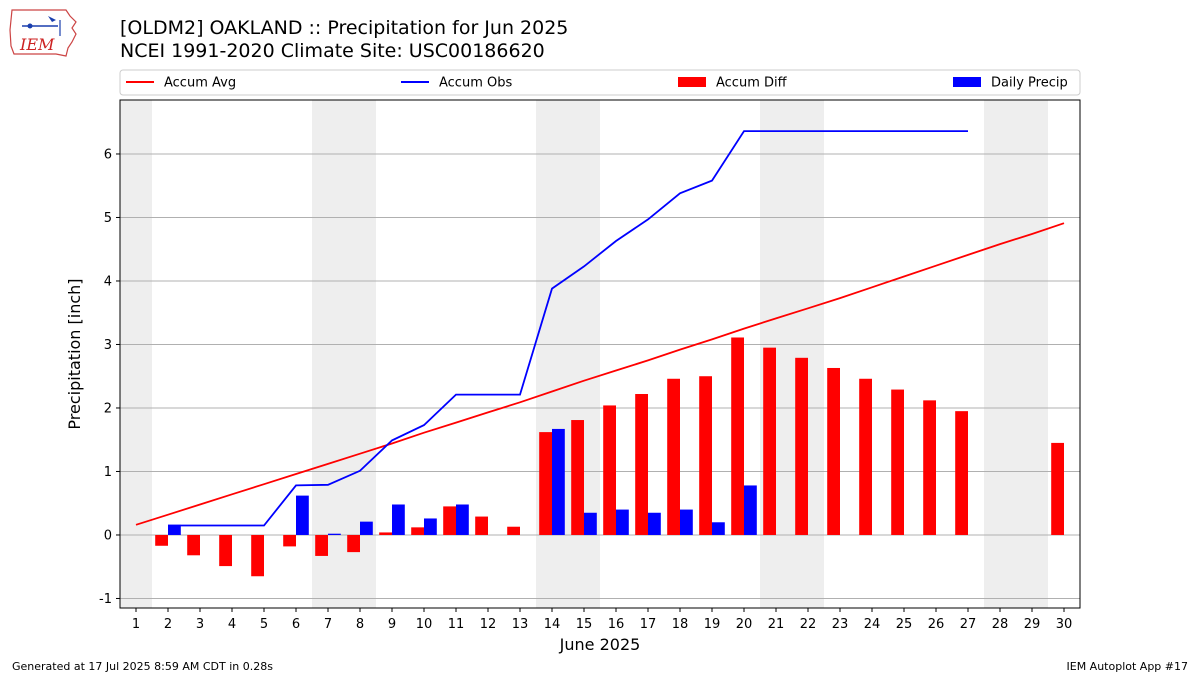 This screenshot has width=1200, height=675. I want to click on x-tick-label: 2, so click(168, 624).